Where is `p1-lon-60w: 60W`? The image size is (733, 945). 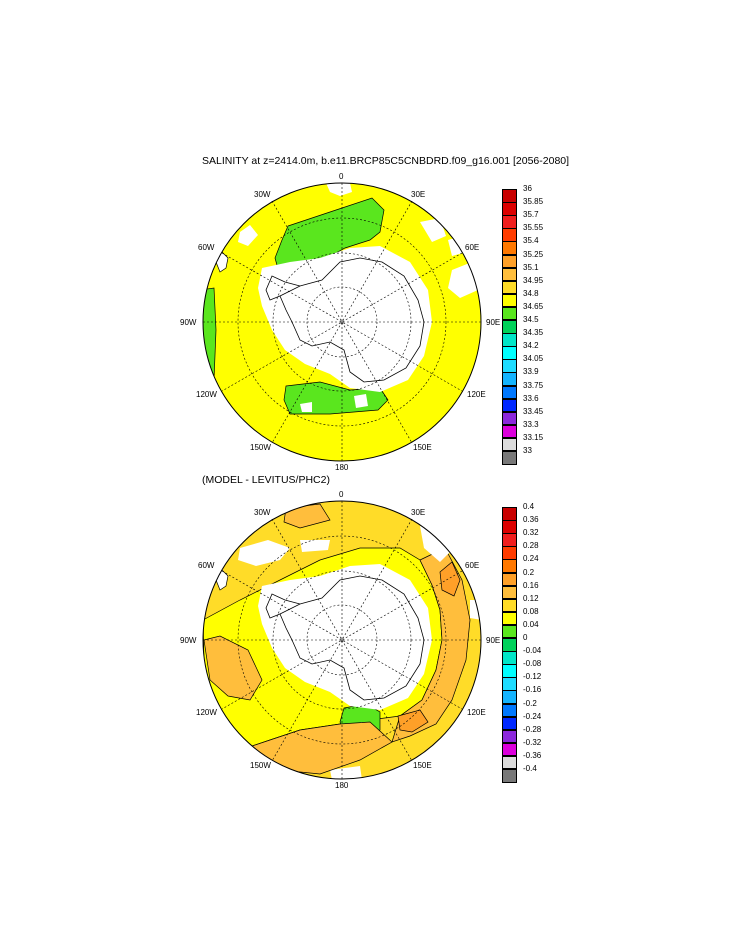 p1-lon-60w: 60W is located at coordinates (206, 247).